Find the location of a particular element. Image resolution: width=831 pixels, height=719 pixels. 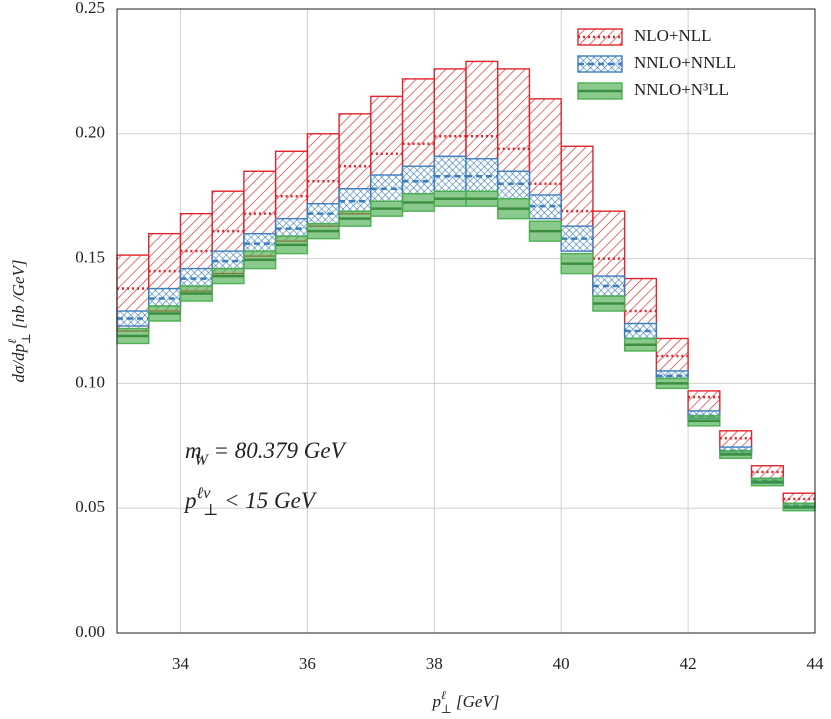

y-tick-label: 0.00 is located at coordinates (90, 631).